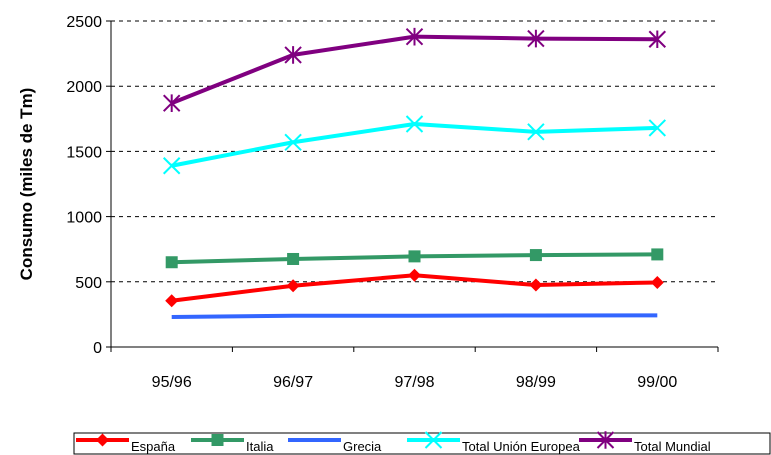  I want to click on y-tick-label: 2500, so click(84, 22).